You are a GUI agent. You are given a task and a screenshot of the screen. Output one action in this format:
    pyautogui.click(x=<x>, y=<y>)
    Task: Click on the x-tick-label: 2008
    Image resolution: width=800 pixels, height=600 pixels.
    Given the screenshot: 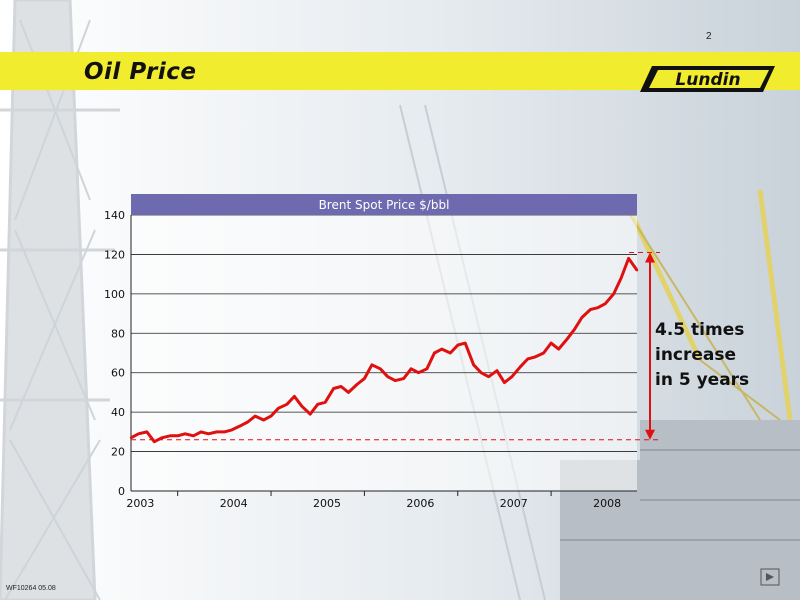 What is the action you would take?
    pyautogui.click(x=607, y=503)
    